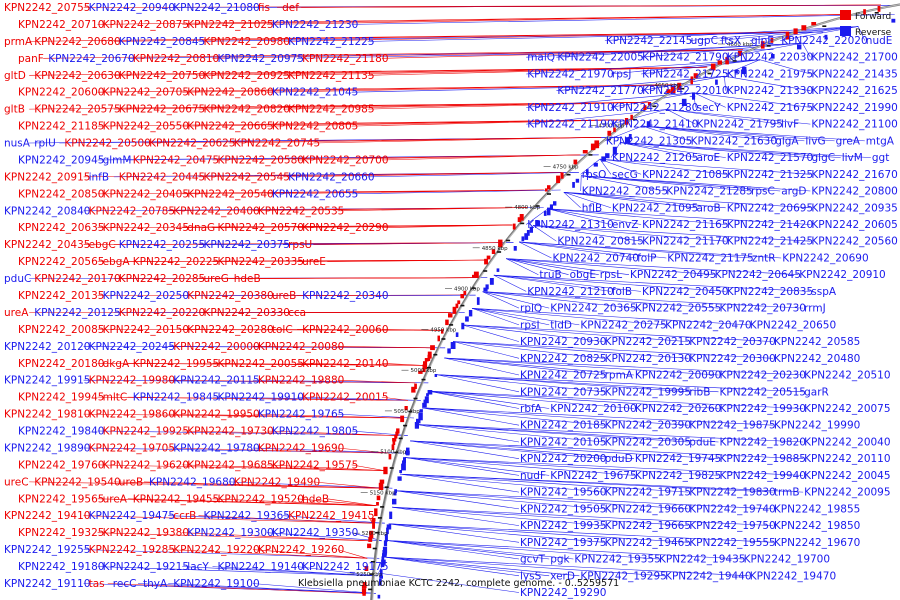 The image size is (900, 600). Describe the element at coordinates (290, 8) in the screenshot. I see `gene-label: def` at that location.